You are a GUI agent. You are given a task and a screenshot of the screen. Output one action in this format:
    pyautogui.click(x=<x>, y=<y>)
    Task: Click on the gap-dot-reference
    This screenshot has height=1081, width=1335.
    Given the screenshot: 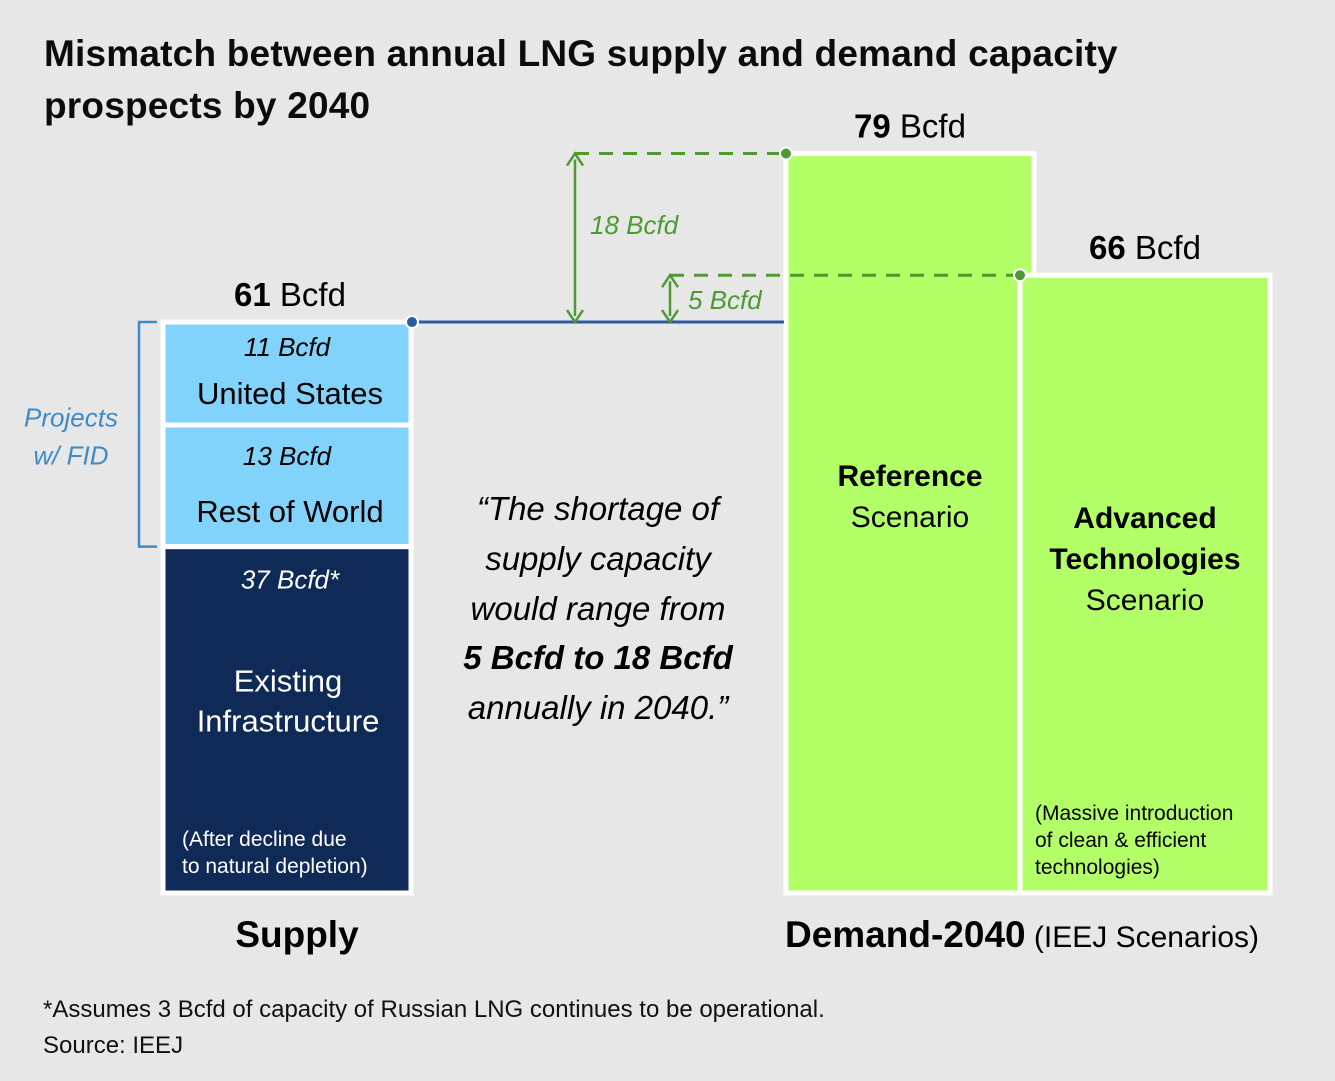 What is the action you would take?
    pyautogui.click(x=786, y=153)
    